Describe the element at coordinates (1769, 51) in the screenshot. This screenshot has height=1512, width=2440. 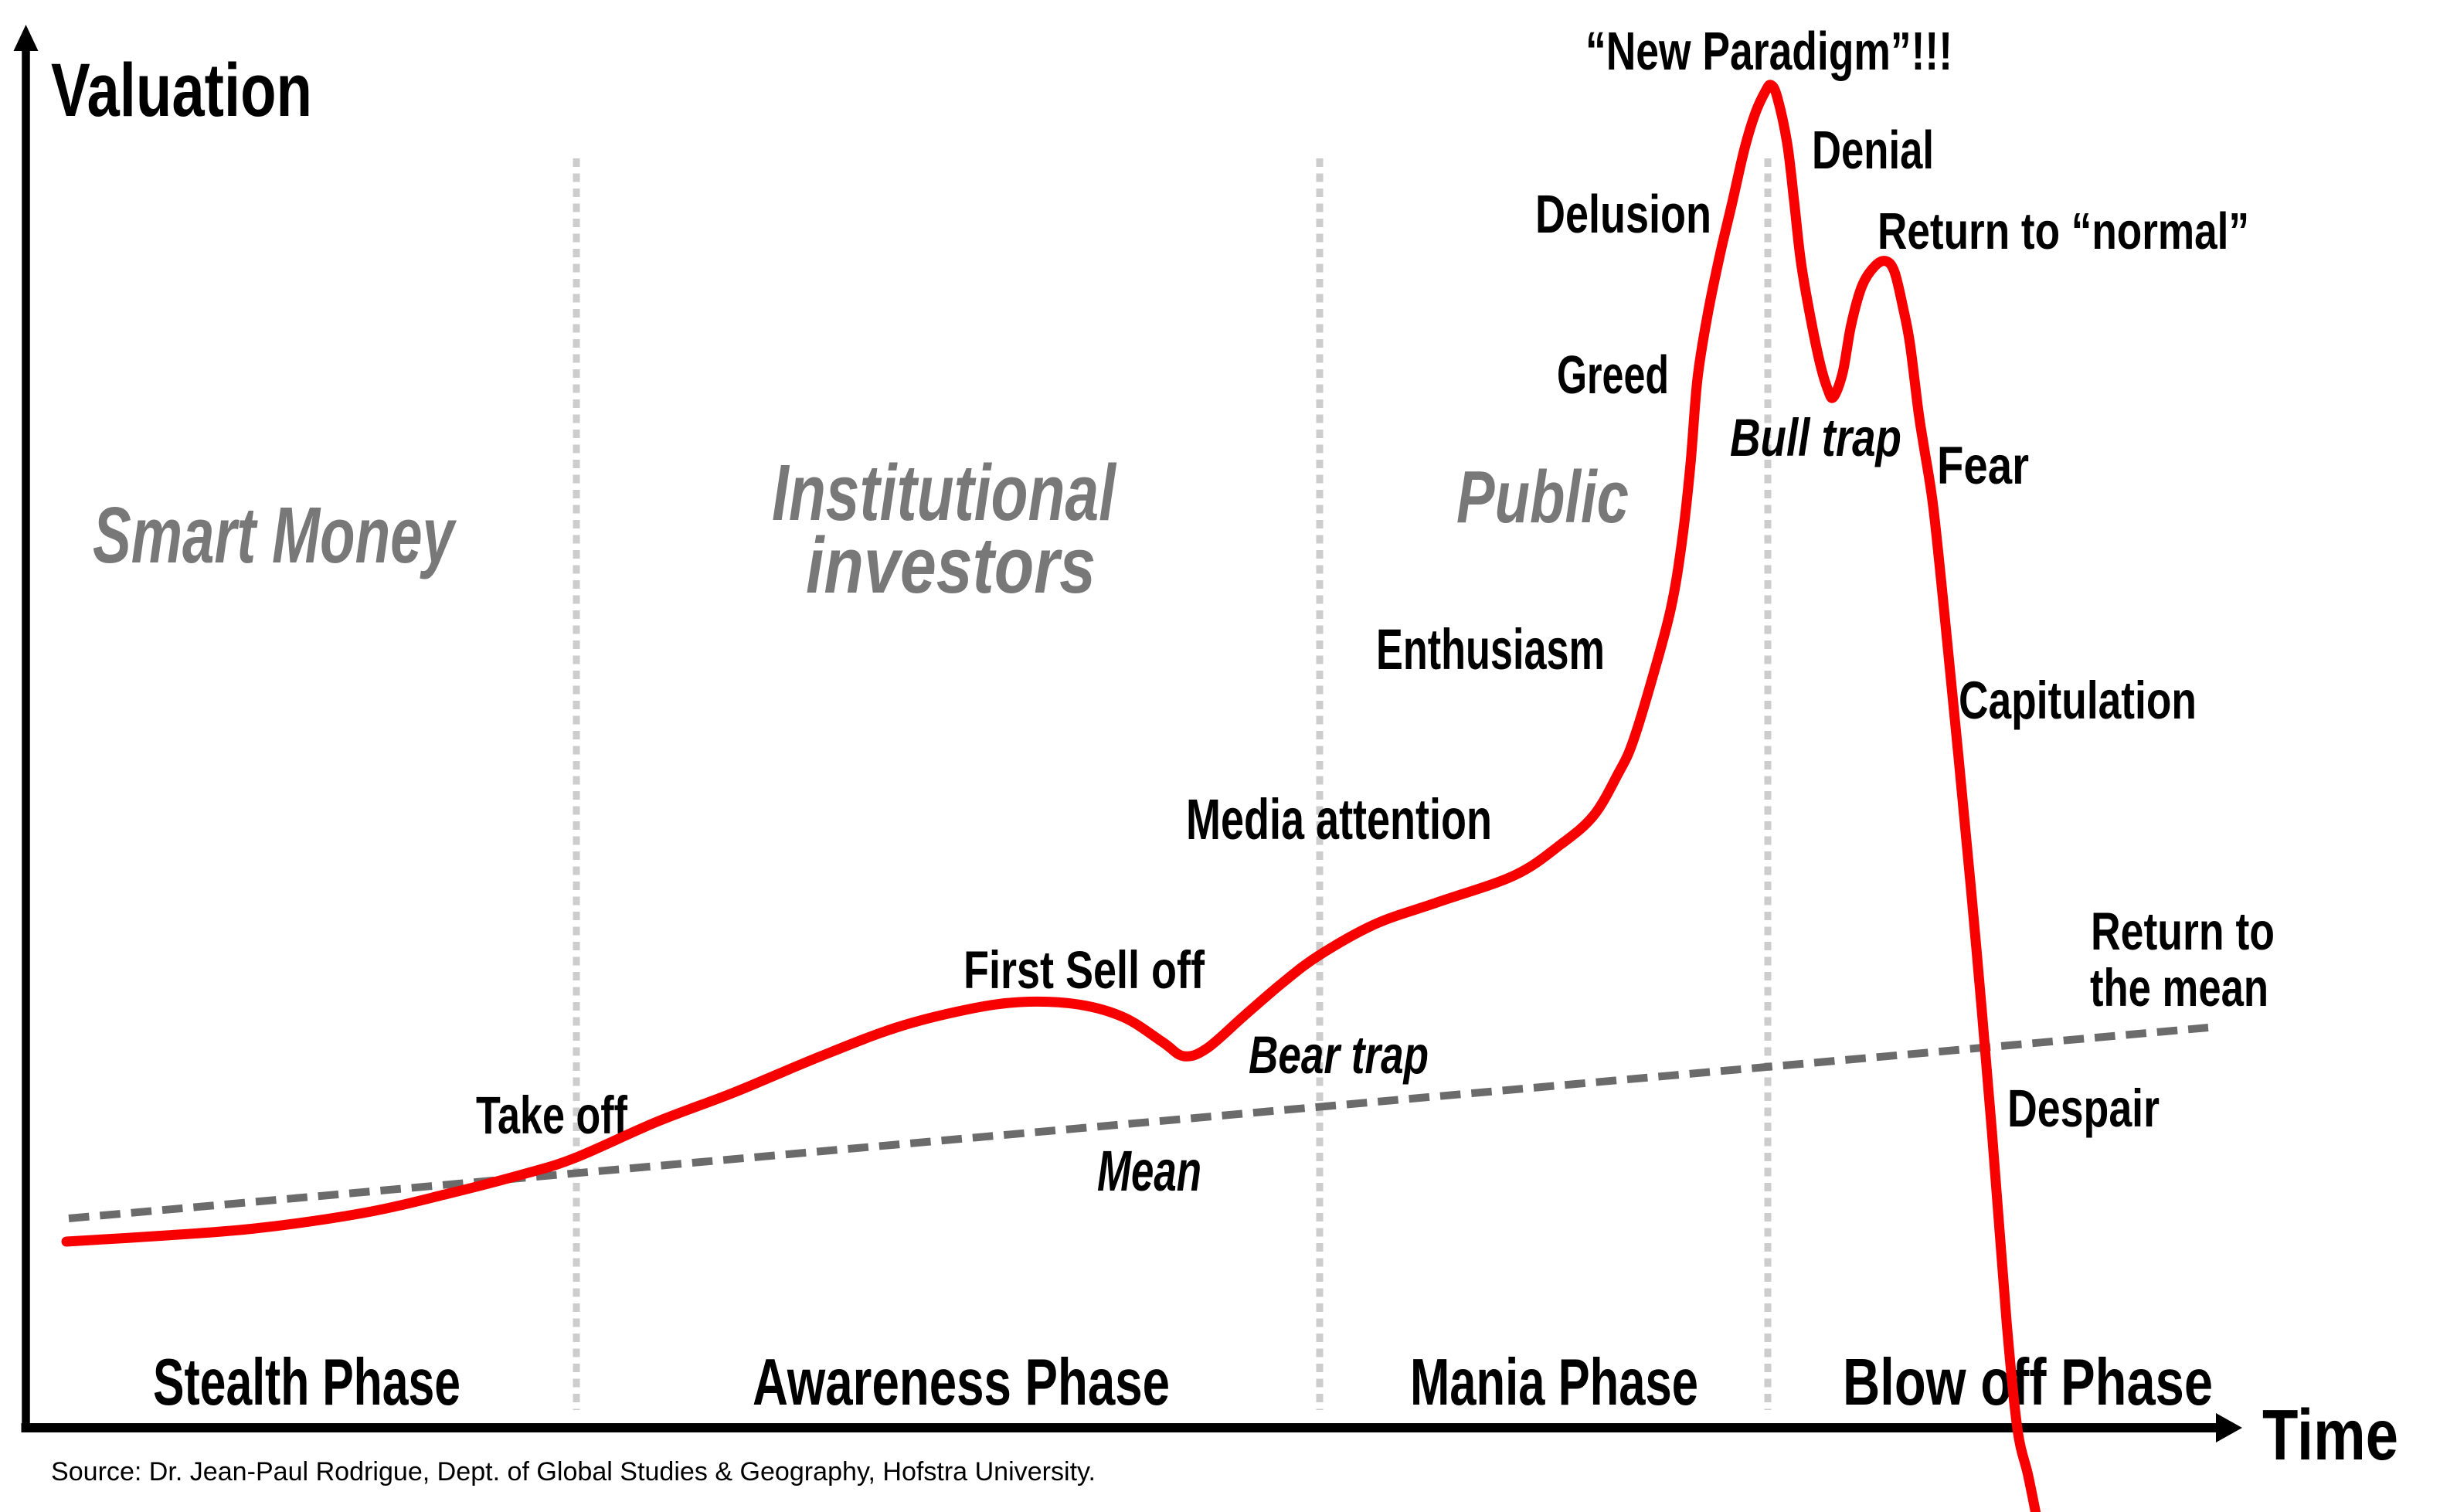
I see `svg-text: “New Paradigm”!!!` at that location.